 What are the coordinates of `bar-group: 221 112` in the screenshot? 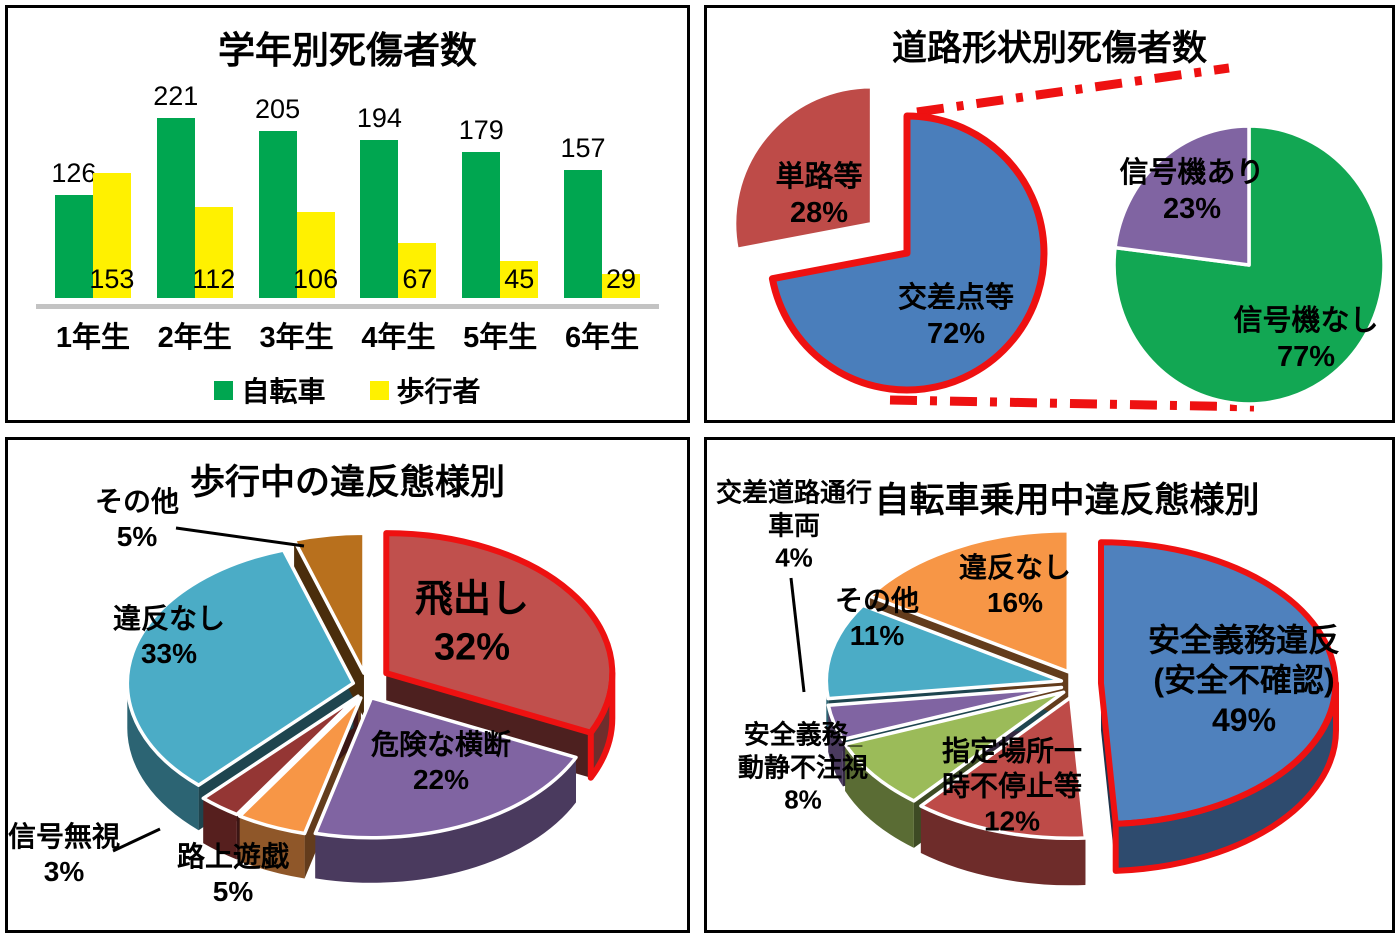 It's located at (195, 190).